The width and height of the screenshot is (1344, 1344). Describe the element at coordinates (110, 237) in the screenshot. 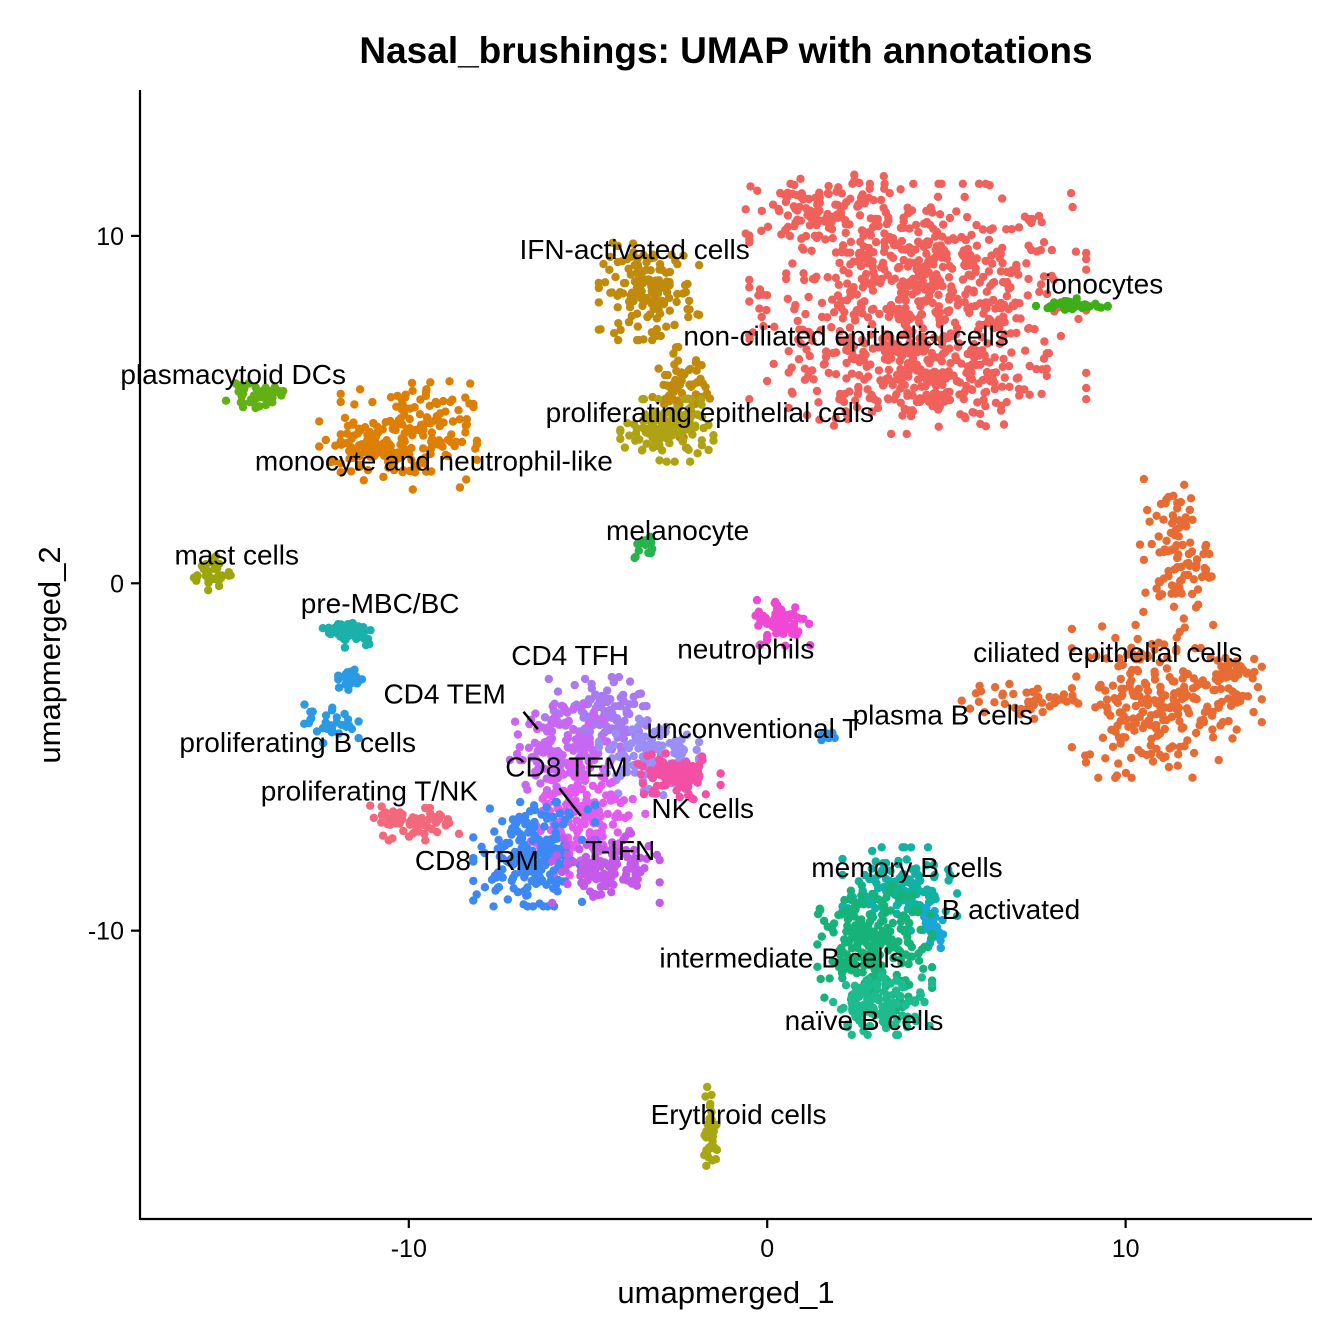

I see `y-tick-label: 10` at that location.